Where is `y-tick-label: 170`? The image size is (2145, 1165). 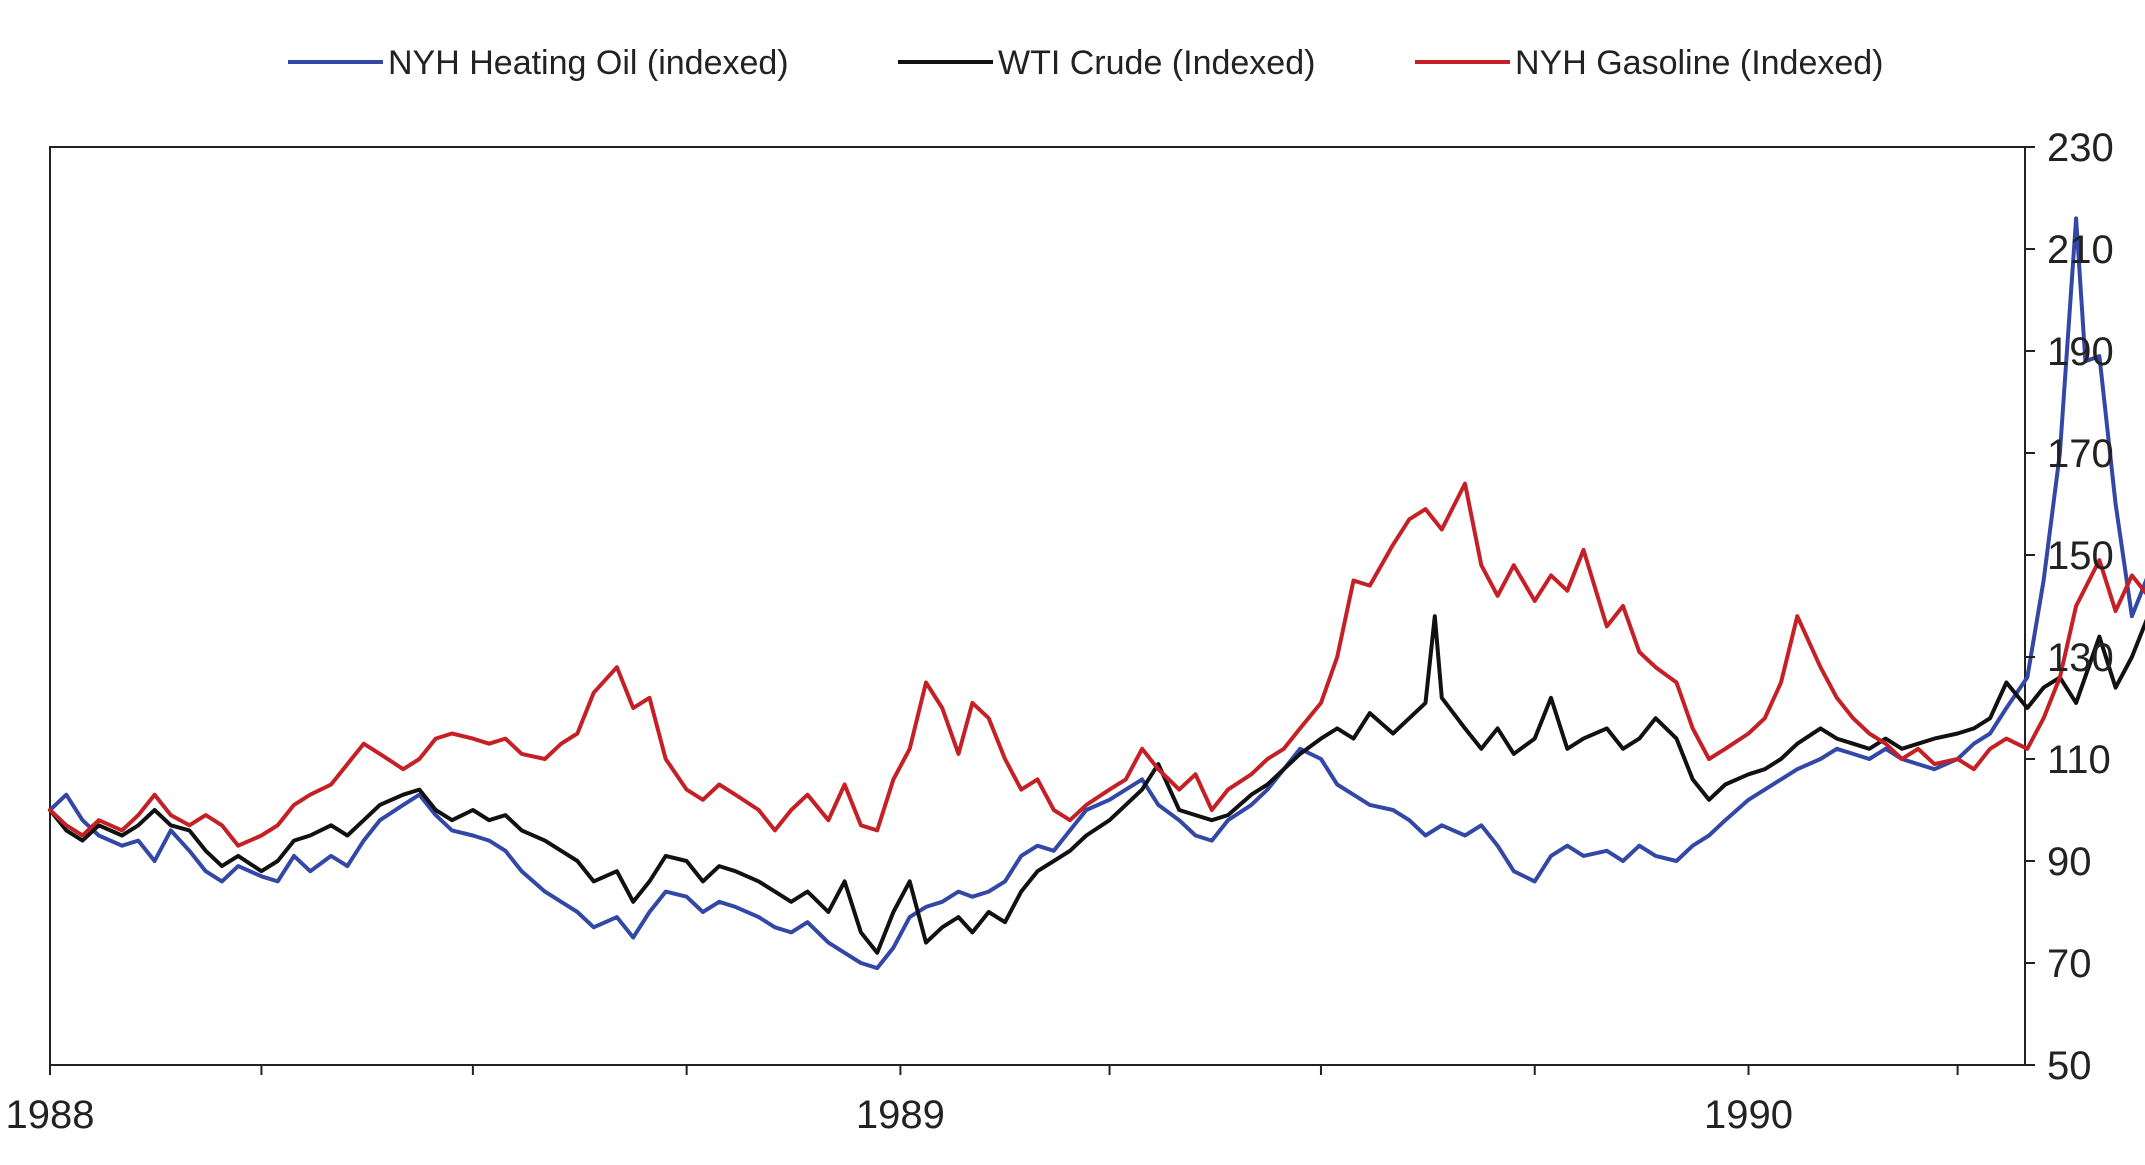
y-tick-label: 170 is located at coordinates (2080, 454).